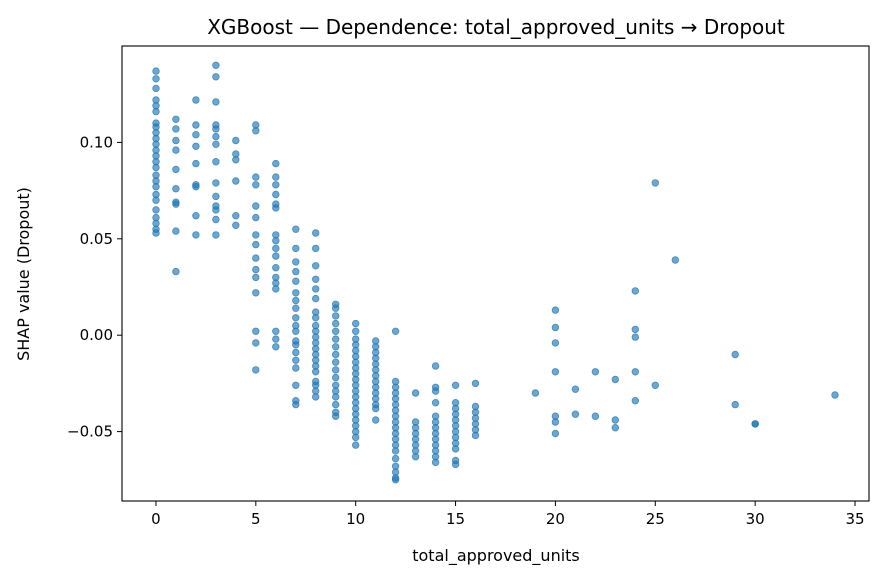  What do you see at coordinates (156, 519) in the screenshot?
I see `x-tick-label-0: 0` at bounding box center [156, 519].